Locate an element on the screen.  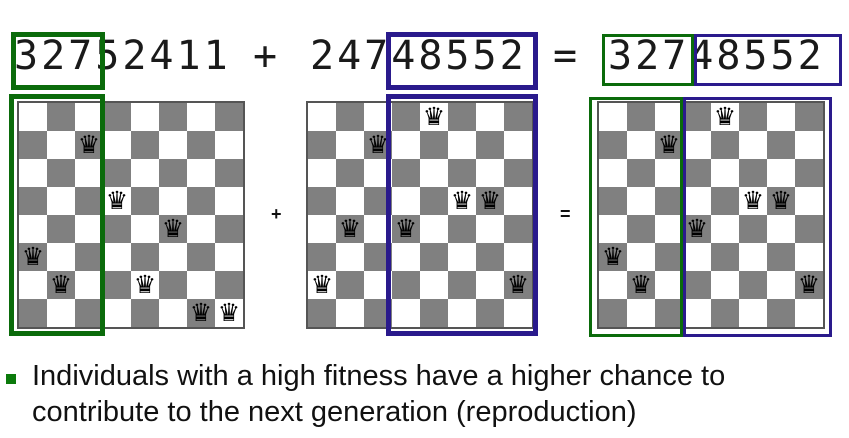
child-board-suffix-highlight is located at coordinates (757, 217).